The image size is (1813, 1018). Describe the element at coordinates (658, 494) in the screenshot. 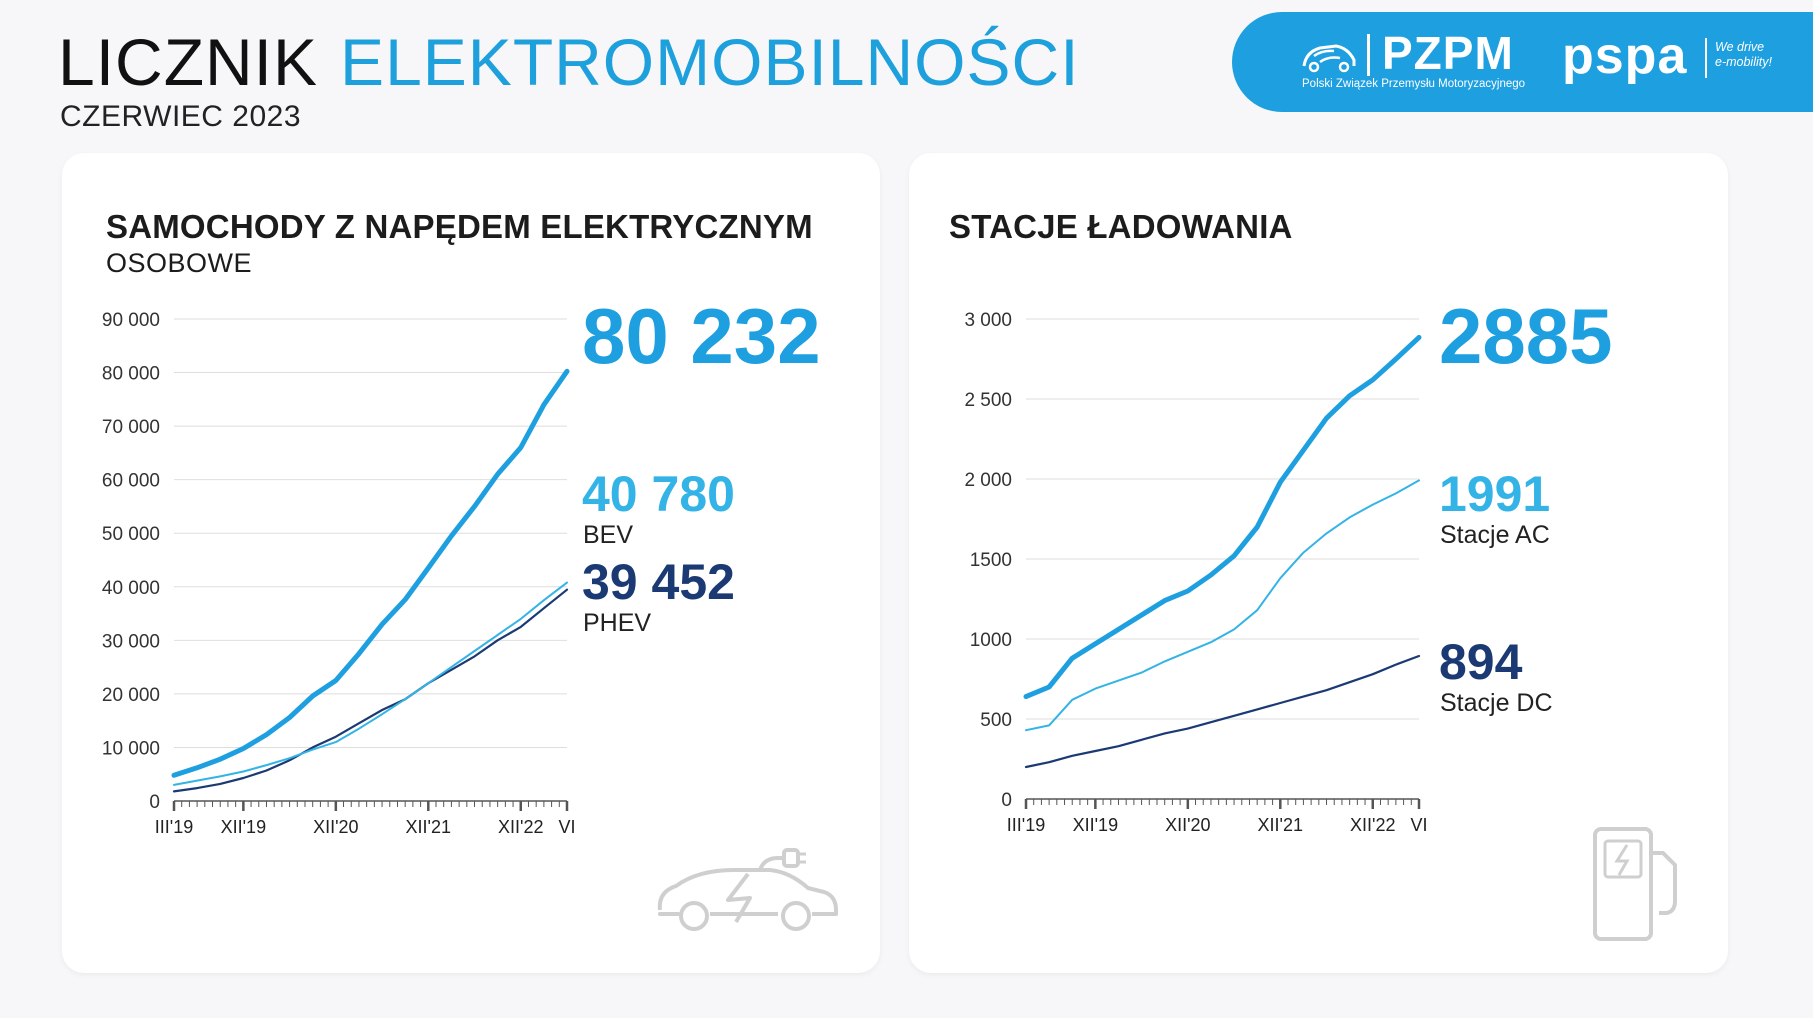

I see `bev-value: 40 780` at that location.